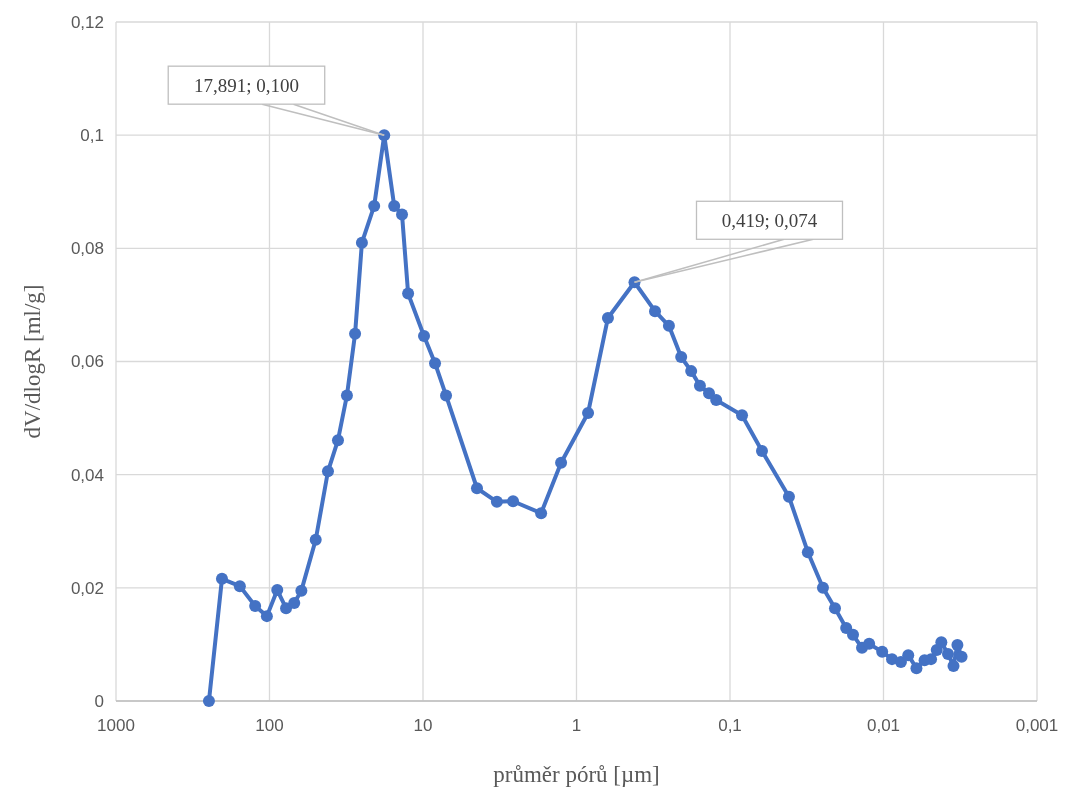 This screenshot has width=1075, height=798. I want to click on x-tick-label: 0,01, so click(883, 725).